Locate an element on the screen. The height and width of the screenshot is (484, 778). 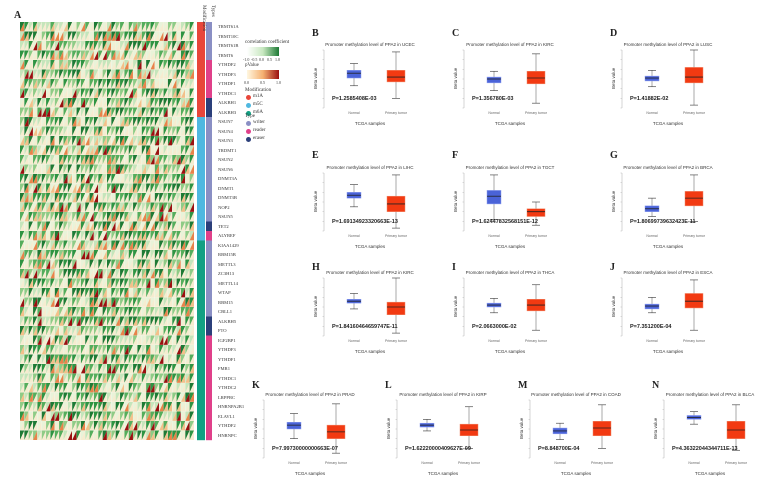
panel-letter: L is located at coordinates (388, 385).